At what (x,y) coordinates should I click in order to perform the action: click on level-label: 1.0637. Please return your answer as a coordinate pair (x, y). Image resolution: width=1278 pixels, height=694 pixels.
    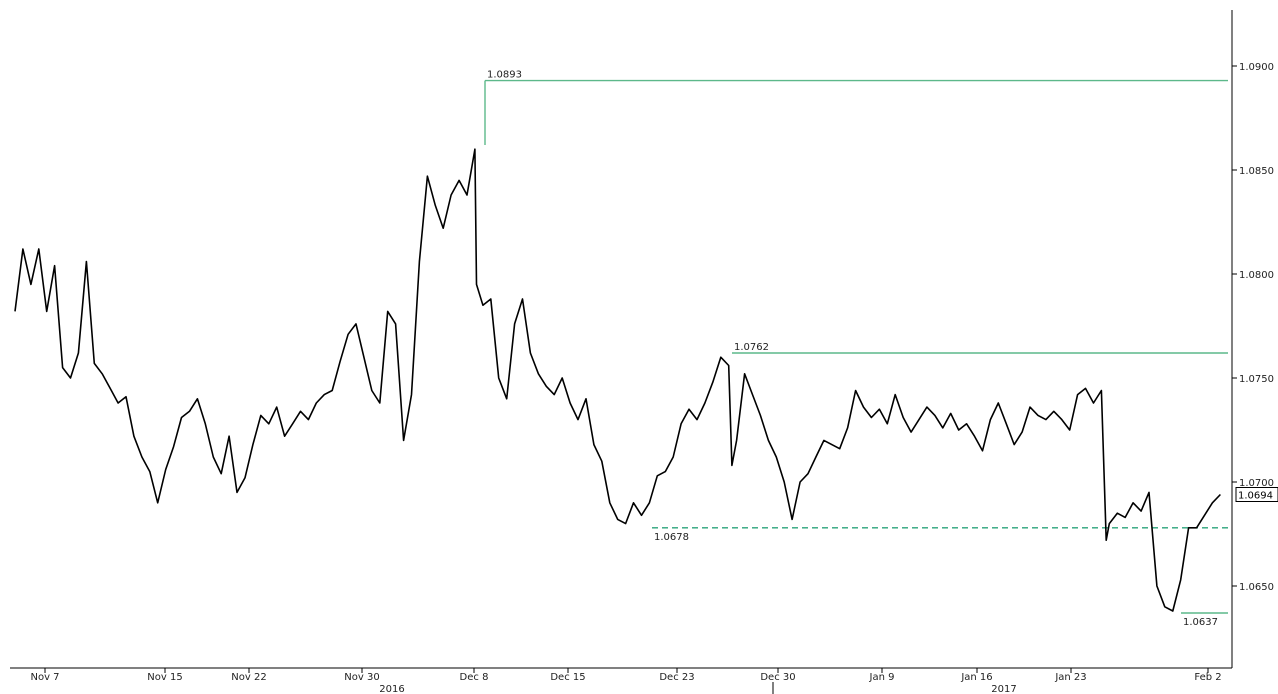
    Looking at the image, I should click on (1200, 622).